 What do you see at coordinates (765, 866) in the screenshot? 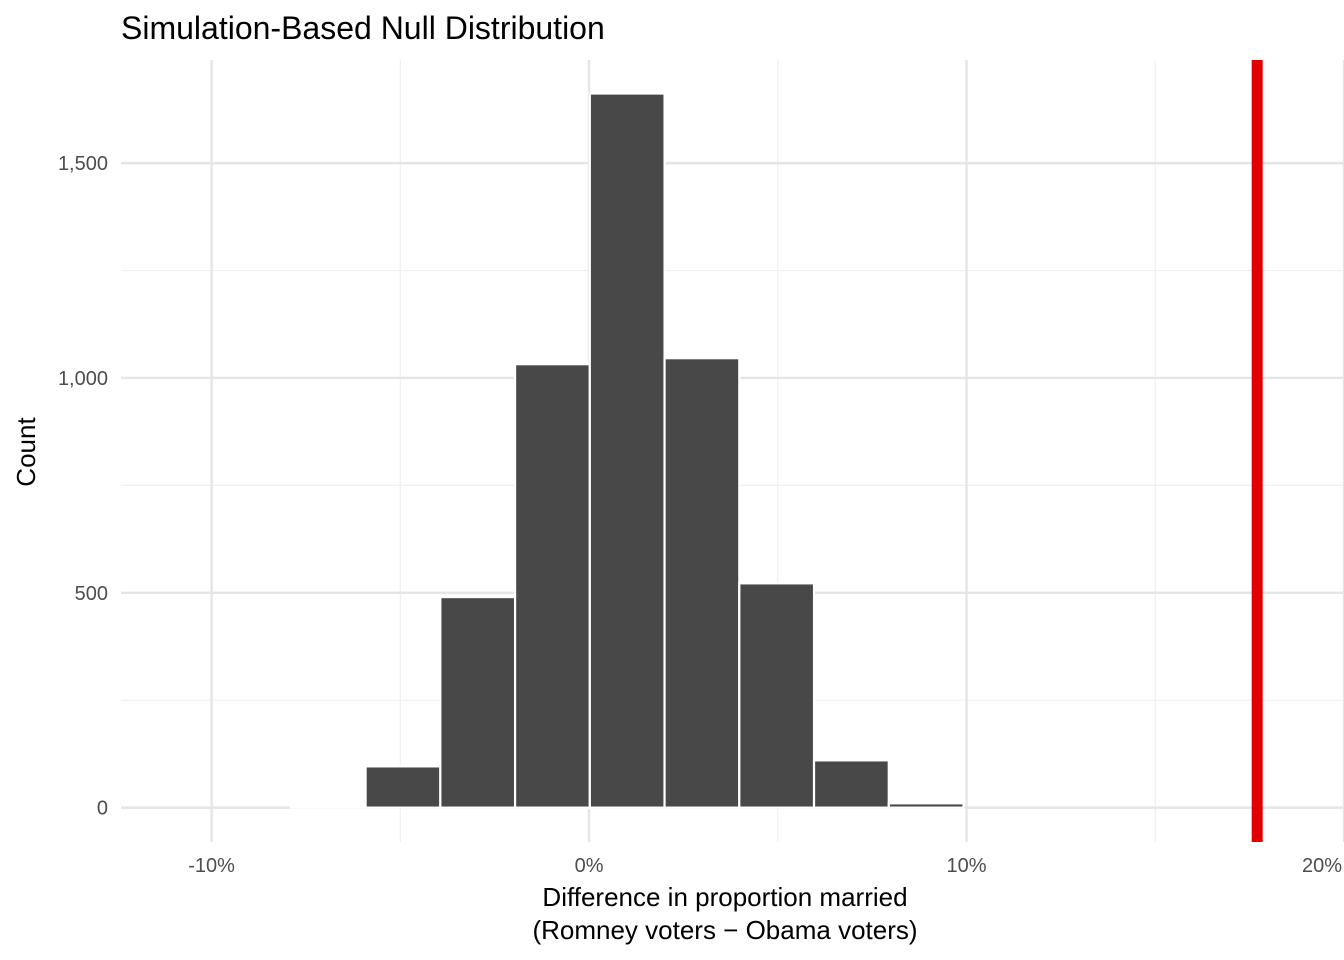
I see `x-tick-labels: -10% 0% 10% 20%` at bounding box center [765, 866].